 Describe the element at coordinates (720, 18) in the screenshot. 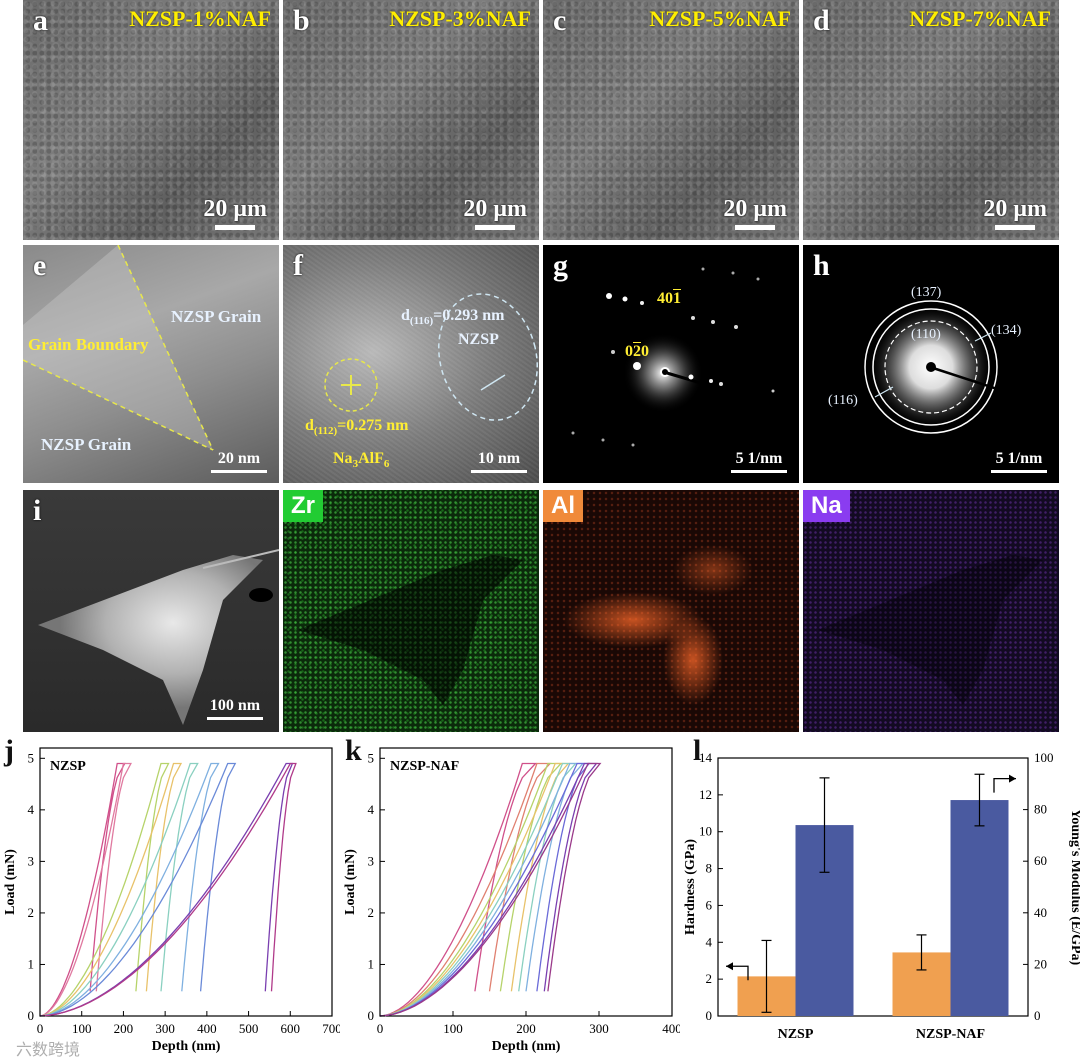

I see `panel-title: NZSP-5%NAF` at that location.